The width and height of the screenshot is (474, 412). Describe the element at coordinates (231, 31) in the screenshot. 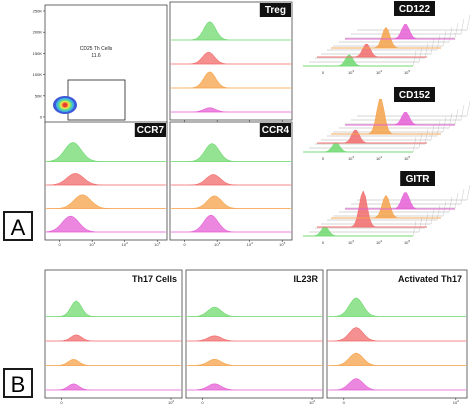

I see `hist-treg-peak-green` at that location.